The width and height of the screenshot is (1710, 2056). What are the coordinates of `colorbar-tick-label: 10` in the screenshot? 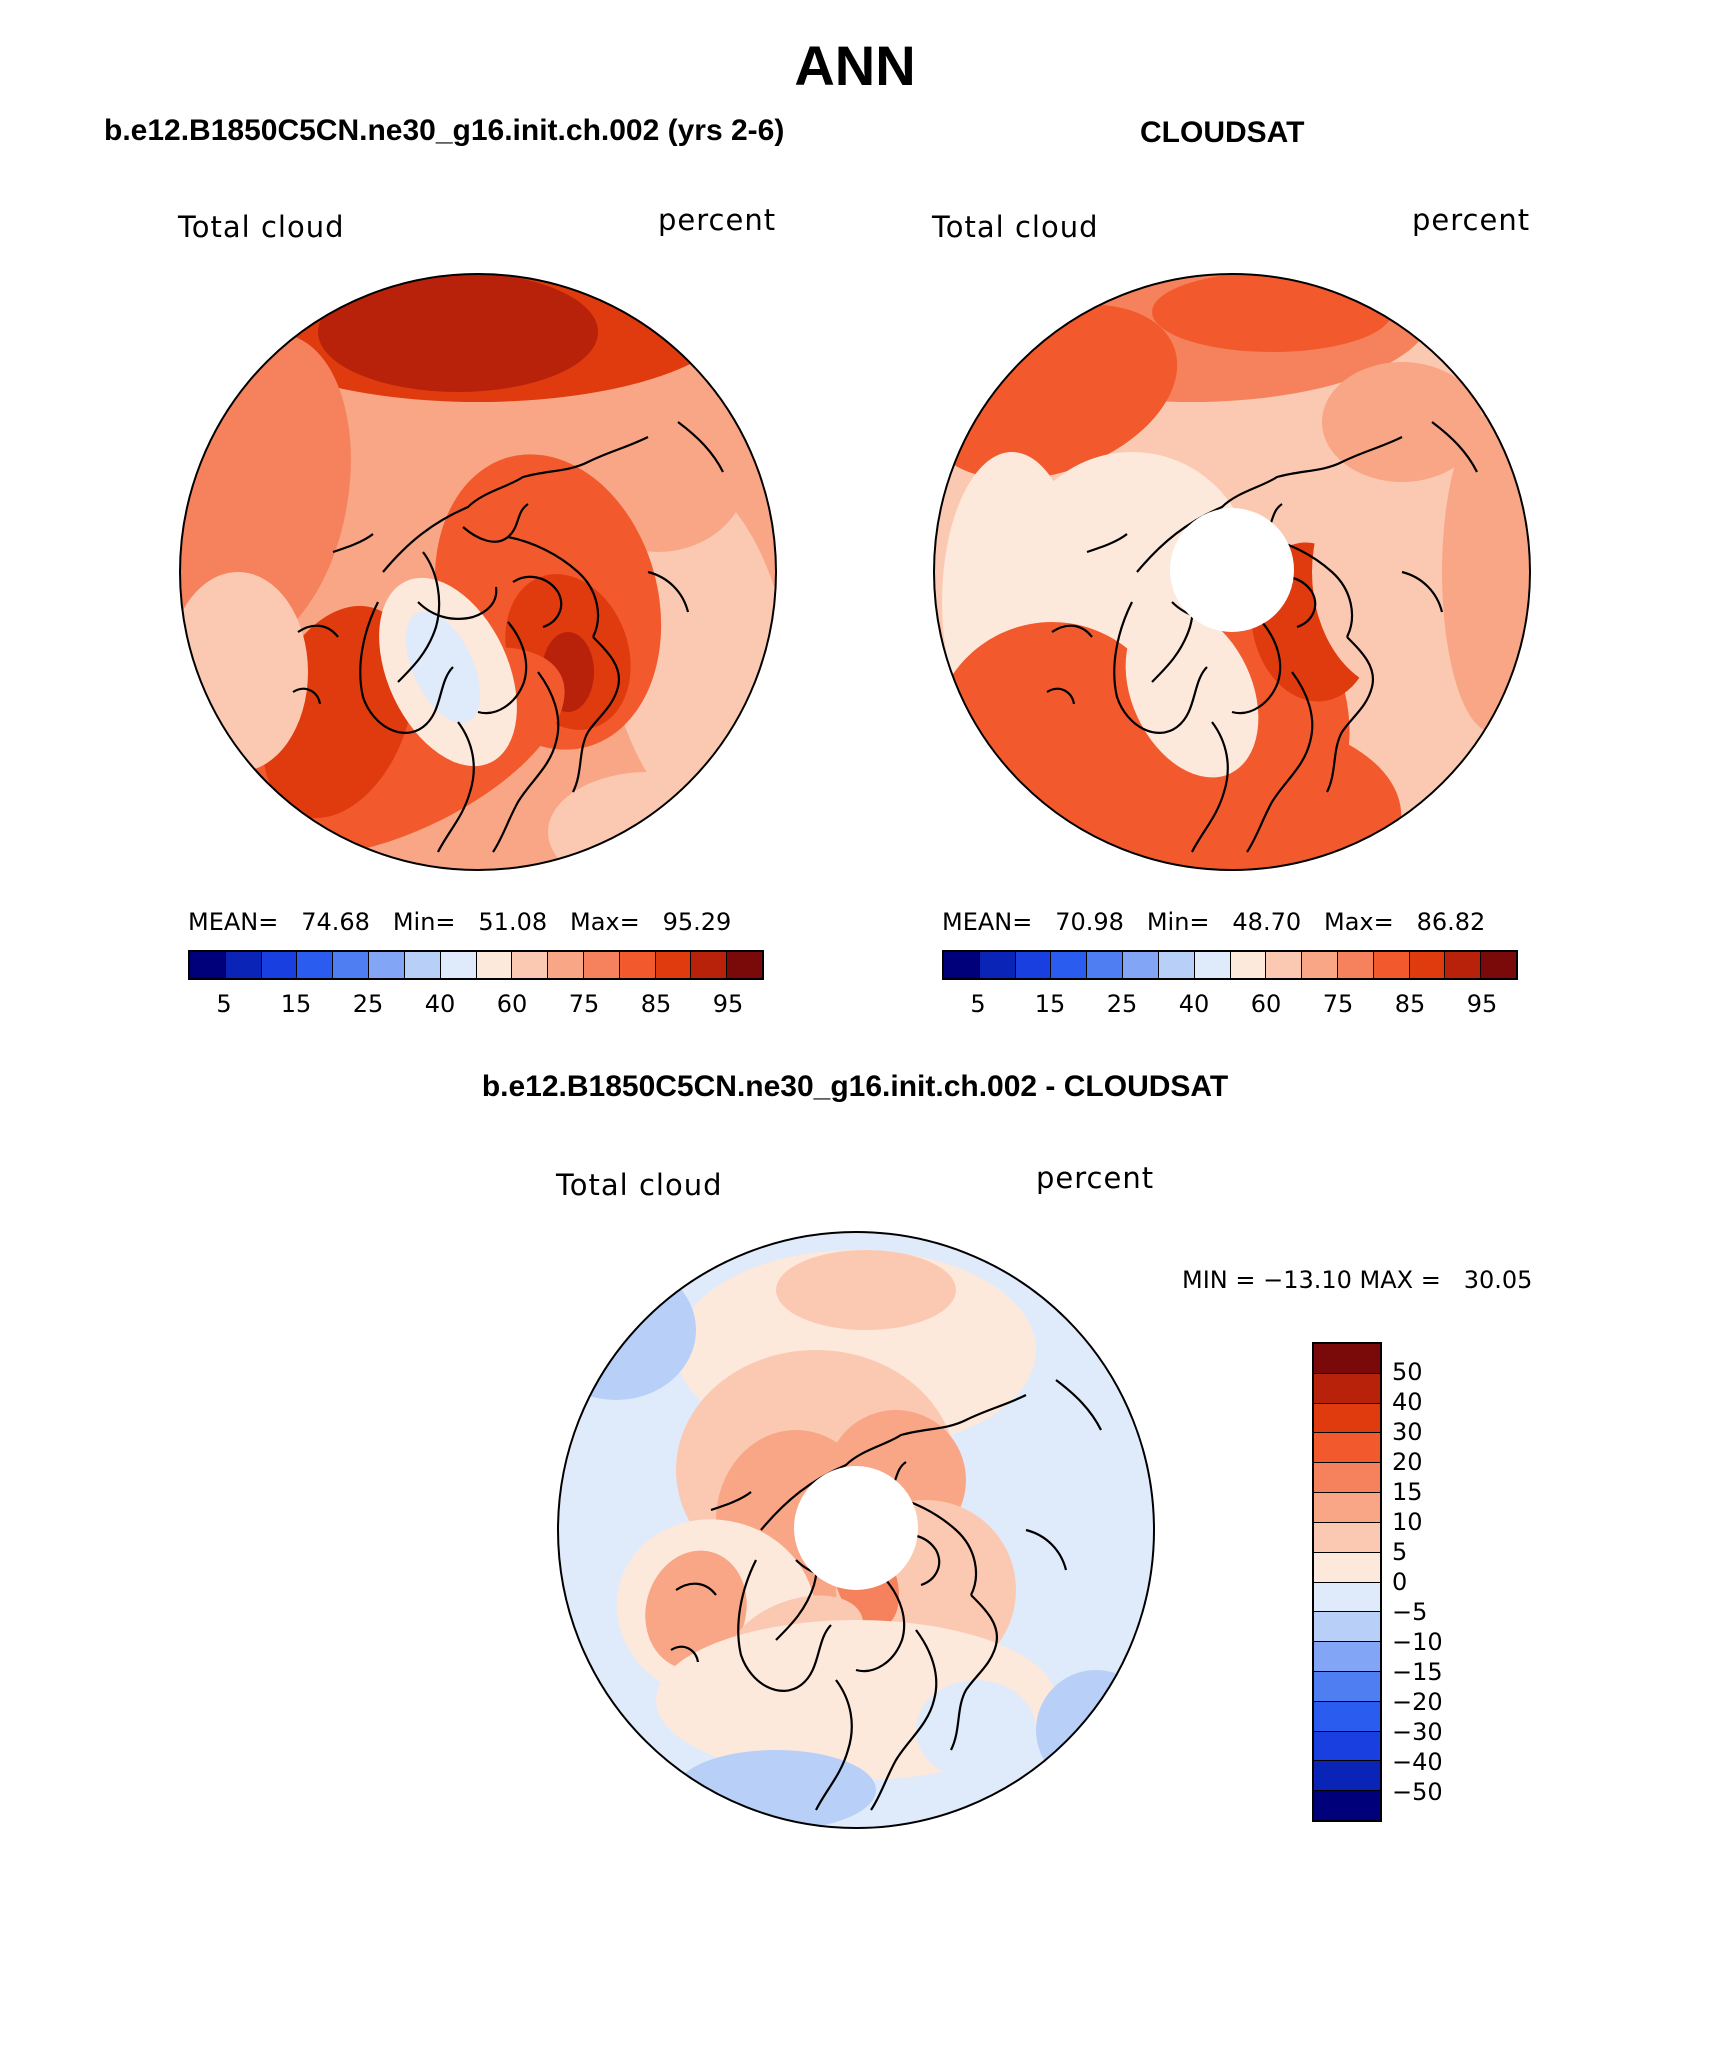 It's located at (1407, 1522).